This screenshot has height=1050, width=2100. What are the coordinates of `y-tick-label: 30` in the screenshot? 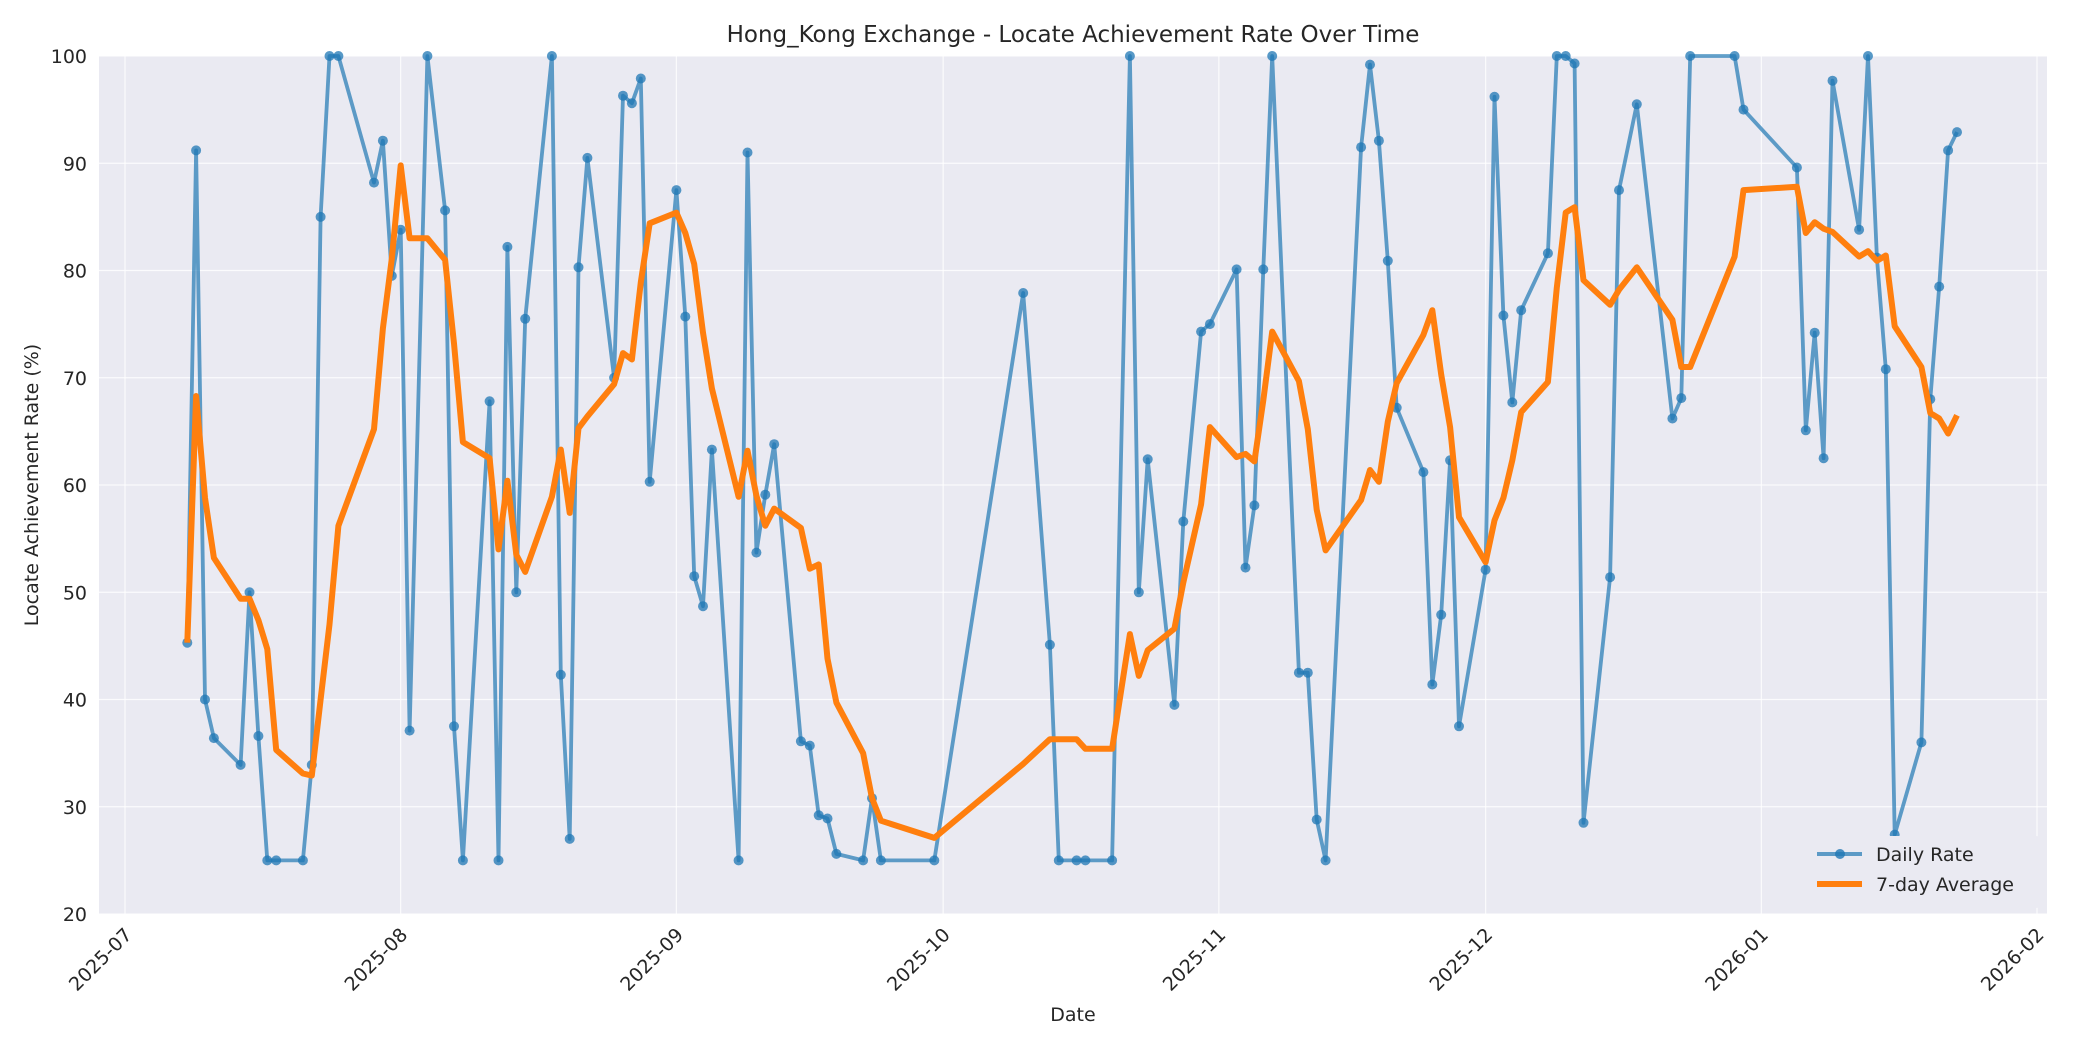 It's located at (75, 808).